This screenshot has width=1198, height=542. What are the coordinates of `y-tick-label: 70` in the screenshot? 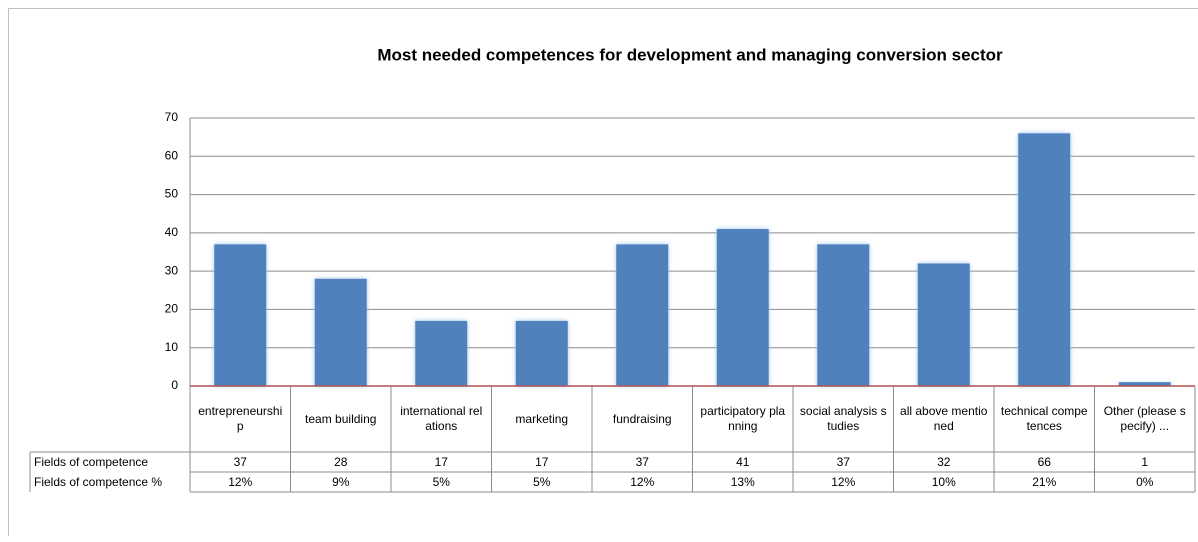 It's located at (172, 117).